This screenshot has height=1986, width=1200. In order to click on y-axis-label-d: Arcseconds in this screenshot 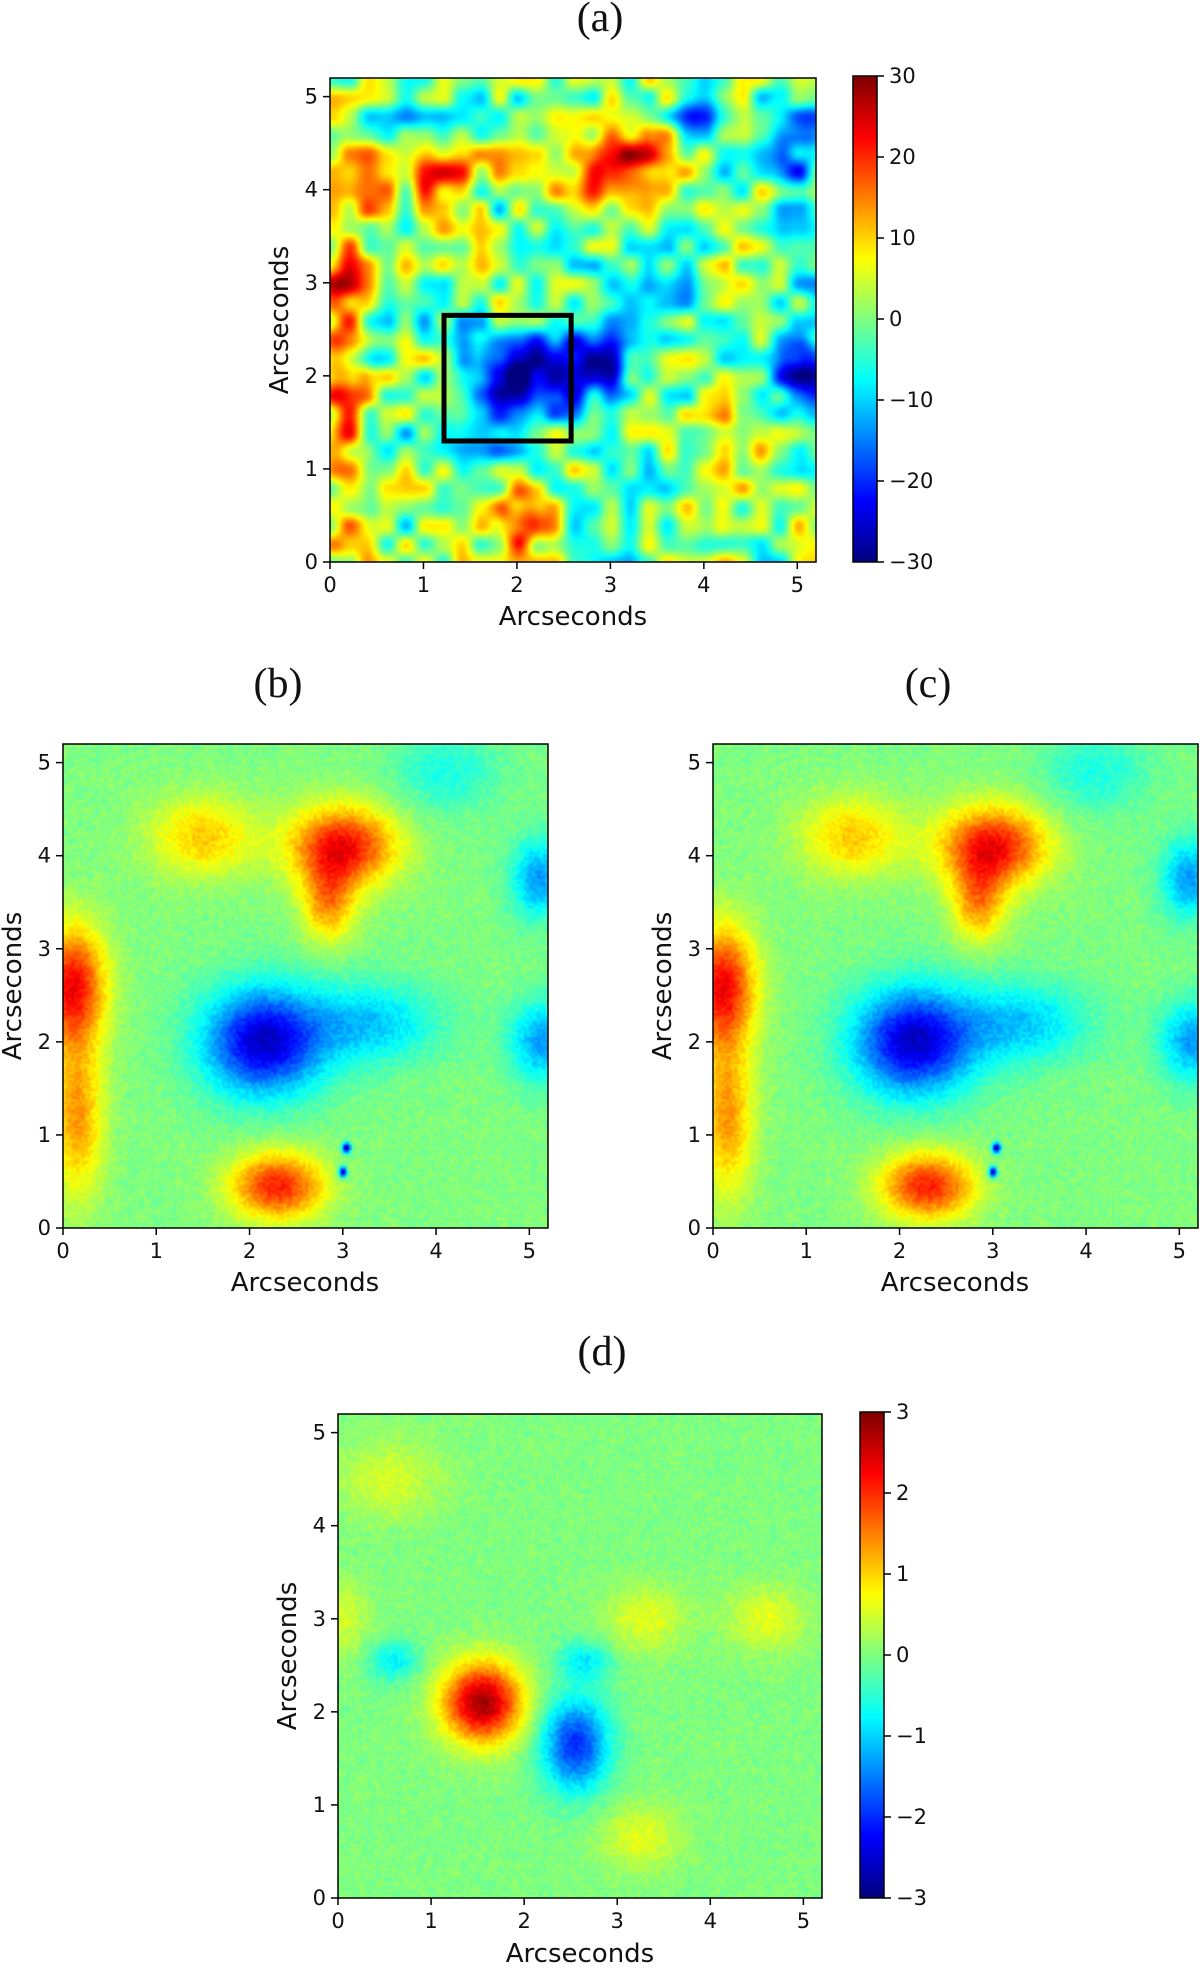, I will do `click(288, 1656)`.